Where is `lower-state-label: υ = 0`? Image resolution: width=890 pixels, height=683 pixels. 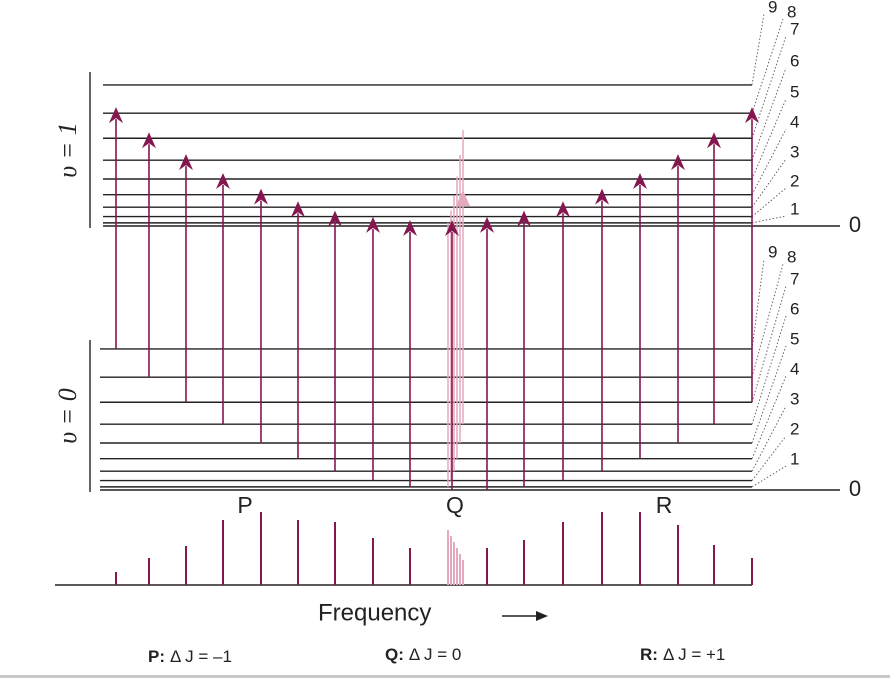
lower-state-label: υ = 0 is located at coordinates (67, 415).